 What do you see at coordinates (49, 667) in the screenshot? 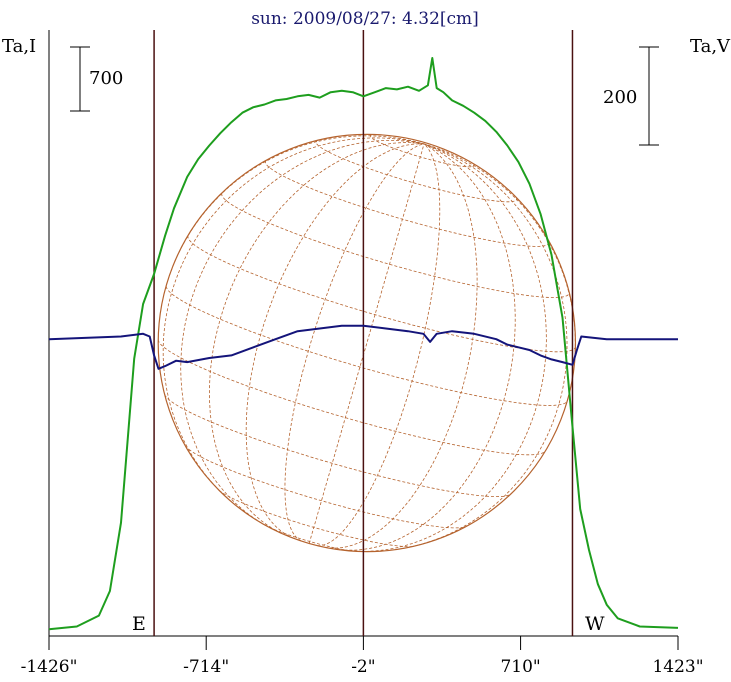
I see `x-tick-label: -1426"` at bounding box center [49, 667].